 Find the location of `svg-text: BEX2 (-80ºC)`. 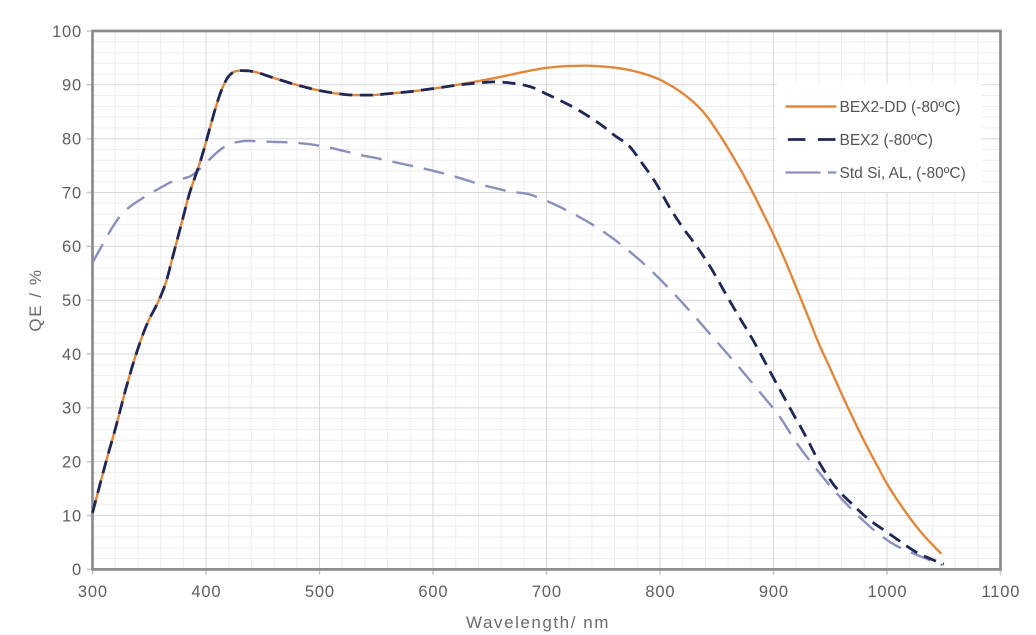

svg-text: BEX2 (-80ºC) is located at coordinates (887, 140).